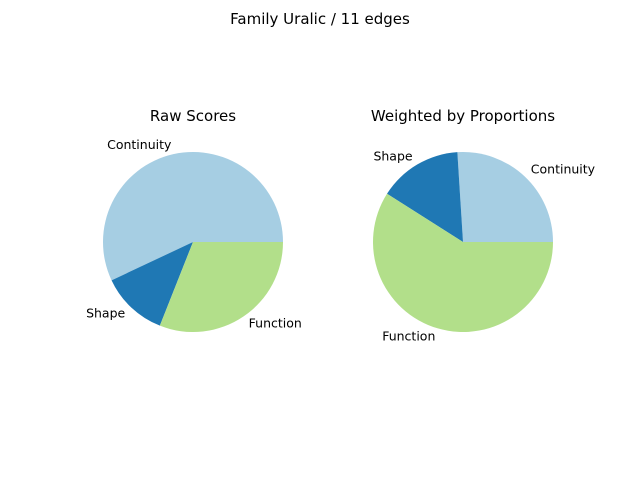 This screenshot has width=640, height=480. I want to click on pie-slices-weighted, so click(463, 242).